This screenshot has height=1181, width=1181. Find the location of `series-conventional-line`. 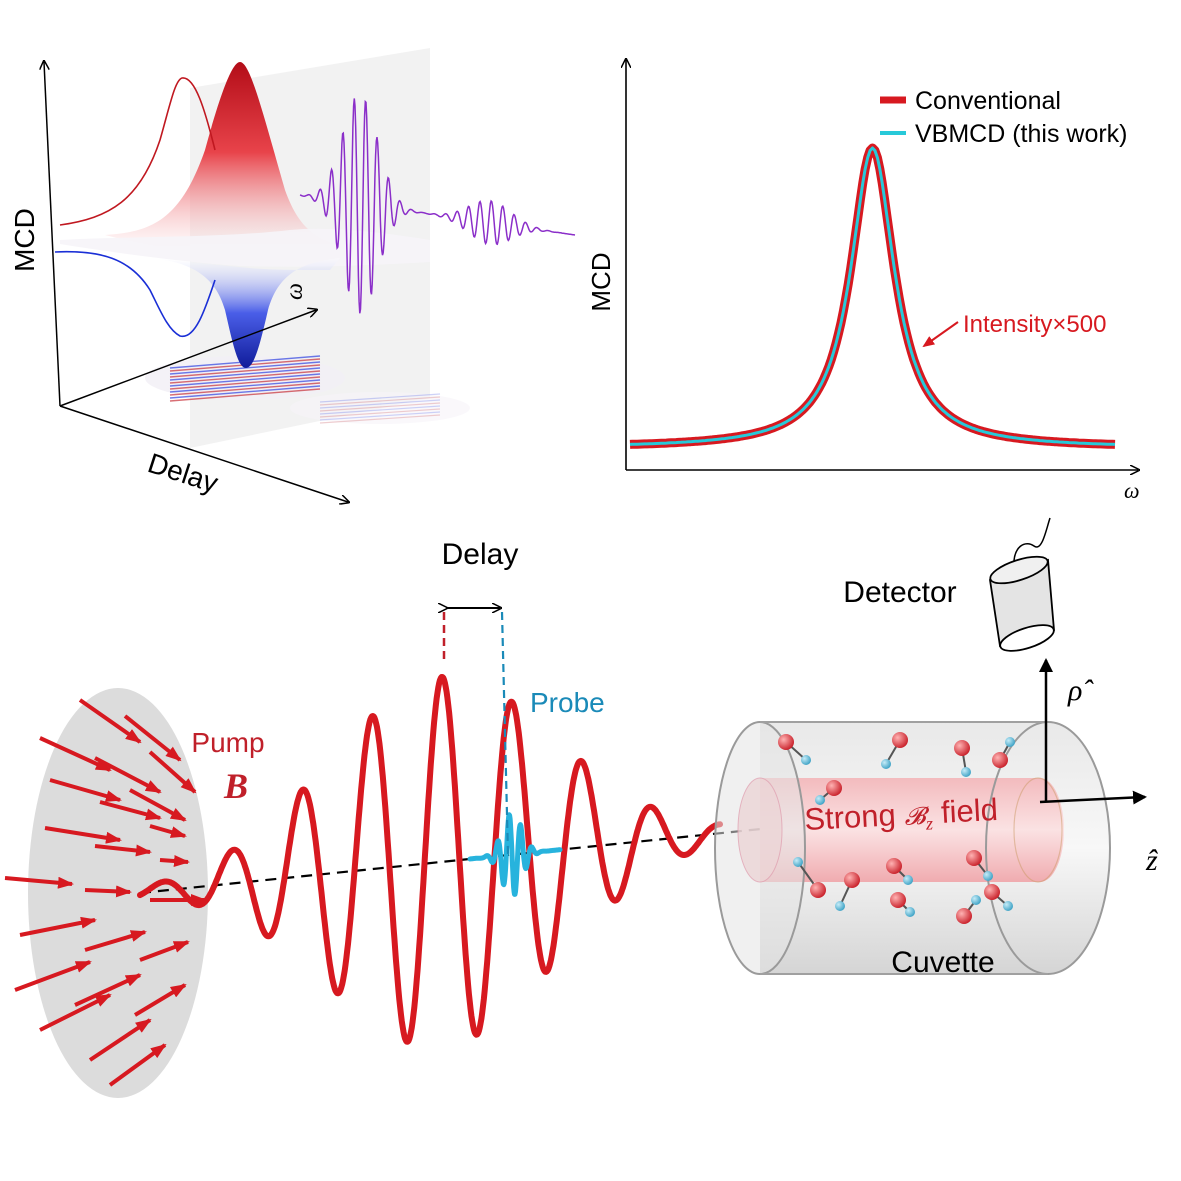

series-conventional-line is located at coordinates (872, 296).